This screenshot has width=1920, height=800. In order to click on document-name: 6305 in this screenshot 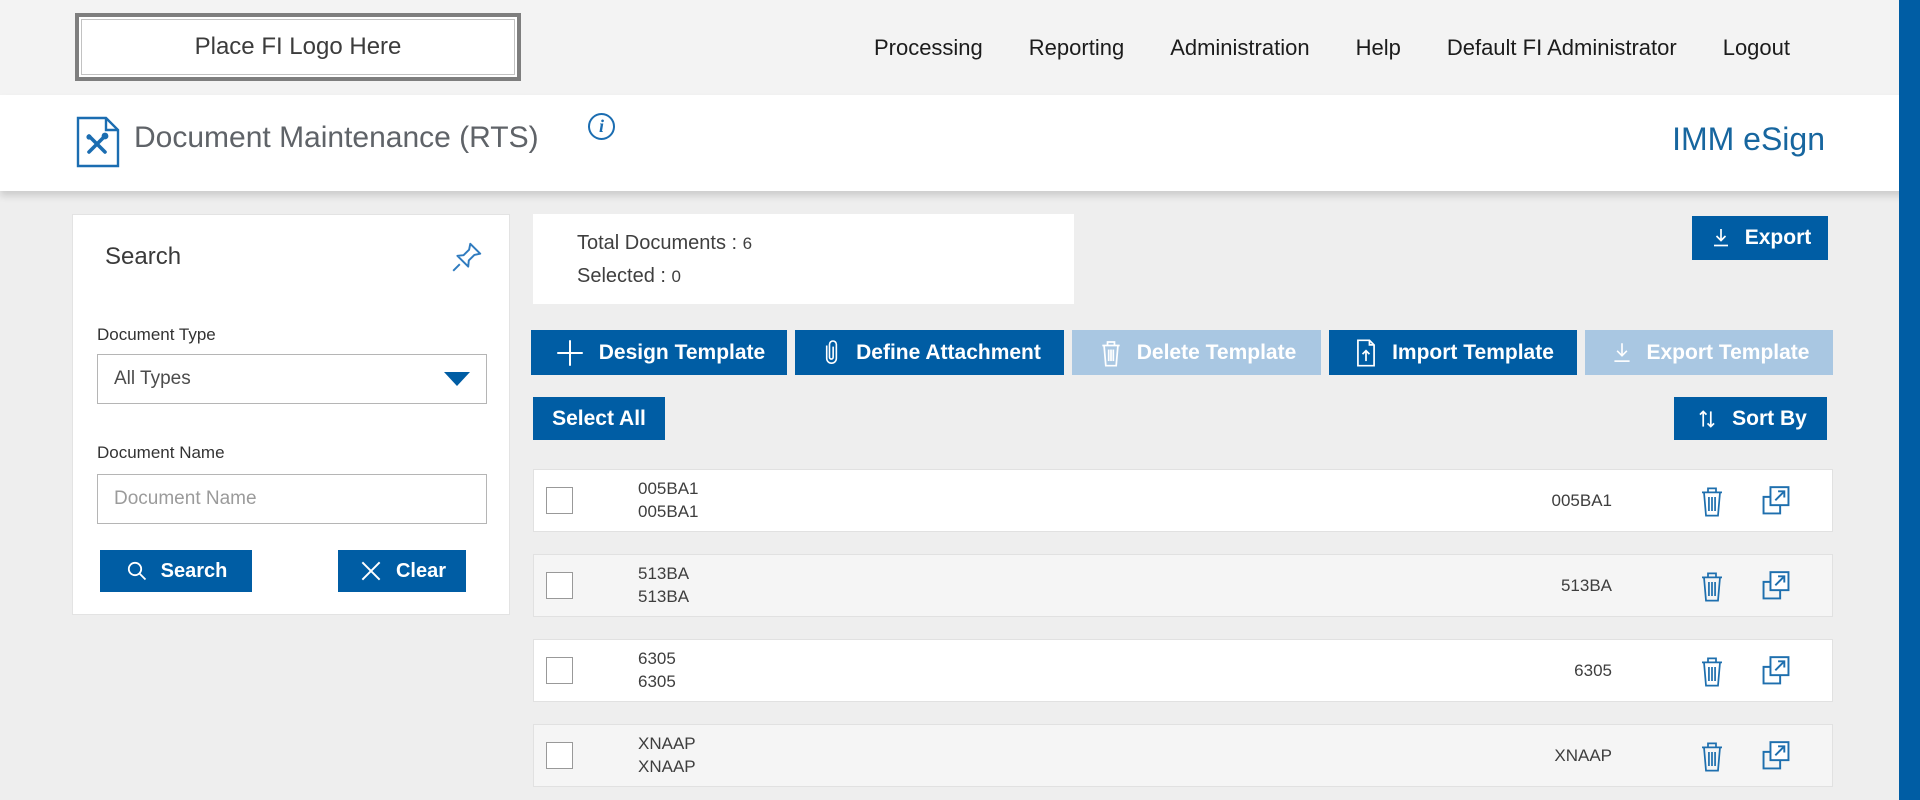, I will do `click(657, 658)`.